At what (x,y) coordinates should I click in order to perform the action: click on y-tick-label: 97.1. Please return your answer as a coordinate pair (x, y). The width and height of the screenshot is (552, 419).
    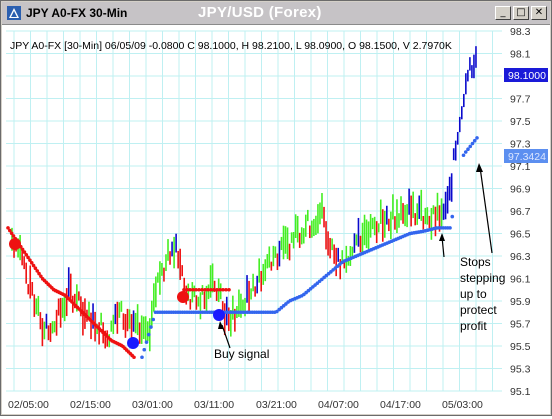
    Looking at the image, I should click on (520, 167).